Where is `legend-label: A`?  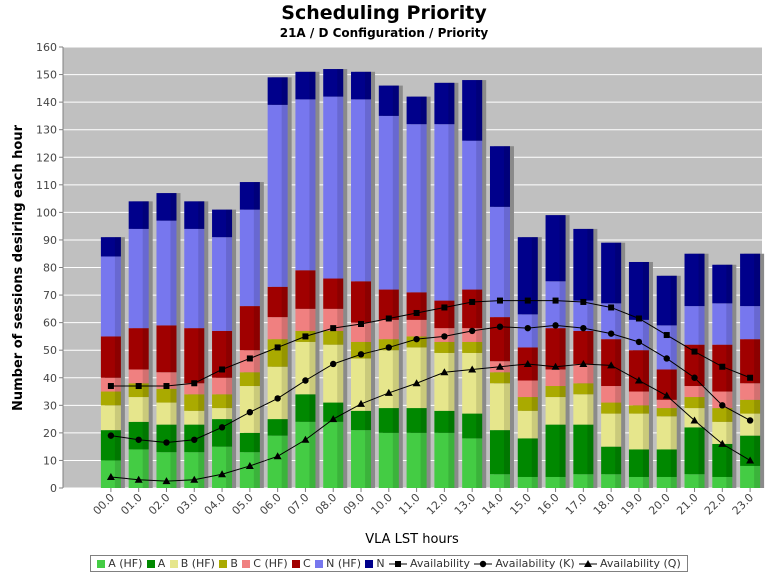
legend-label: A is located at coordinates (161, 563).